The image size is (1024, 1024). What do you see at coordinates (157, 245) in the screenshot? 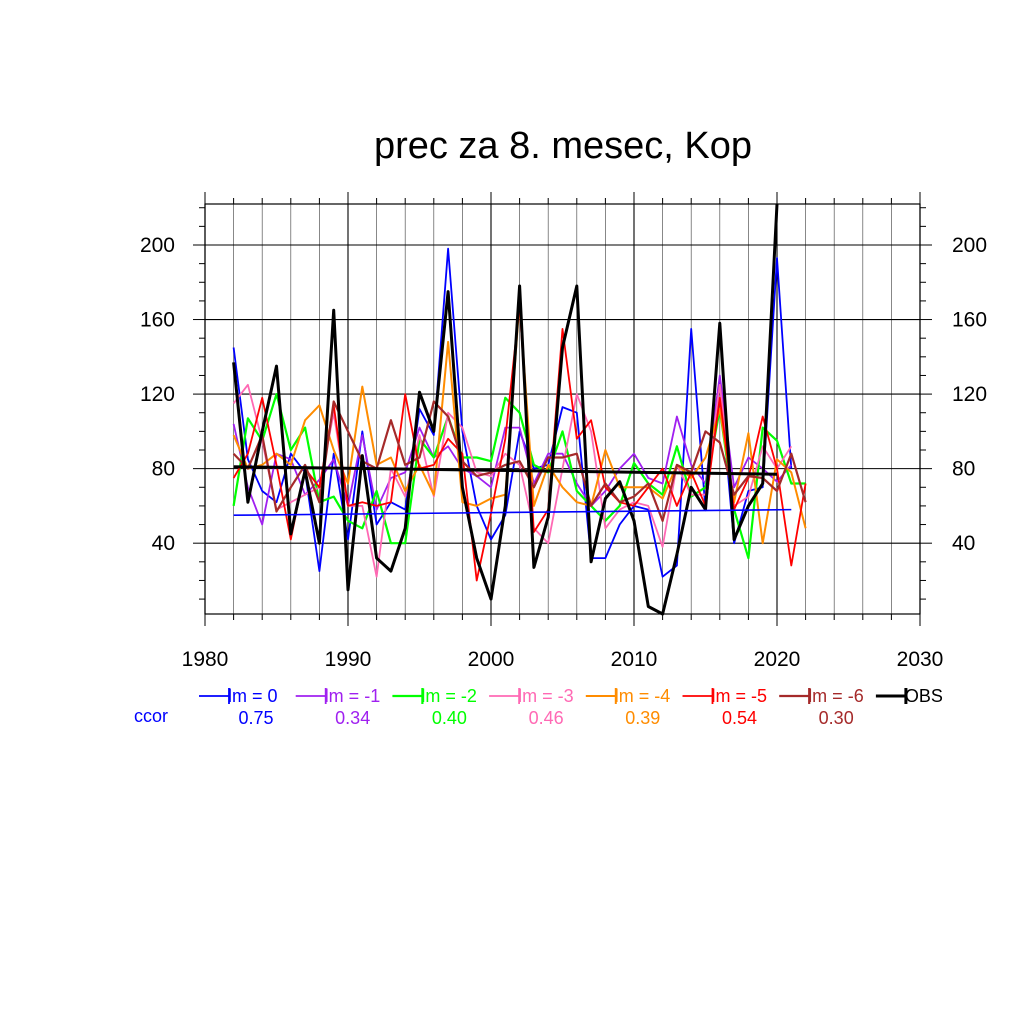
I see `y-tick-label-left: 200` at bounding box center [157, 245].